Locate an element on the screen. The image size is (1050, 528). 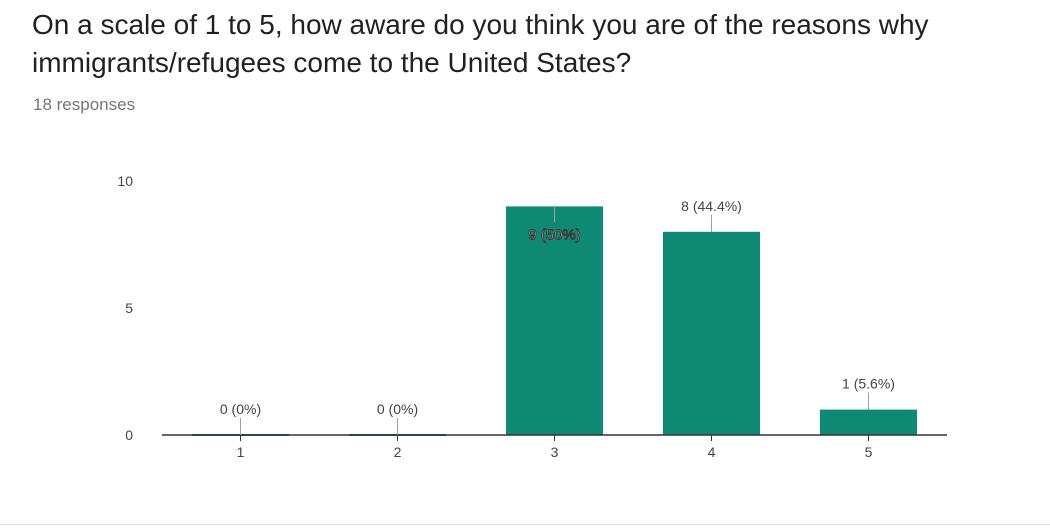
x-tick-label: 4 is located at coordinates (712, 452).